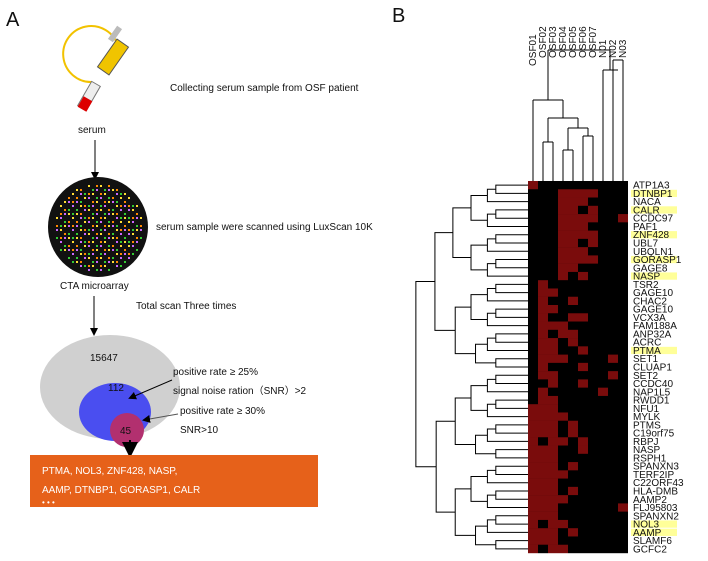 The image size is (708, 561). Describe the element at coordinates (650, 458) in the screenshot. I see `row-label: RSPH1` at that location.